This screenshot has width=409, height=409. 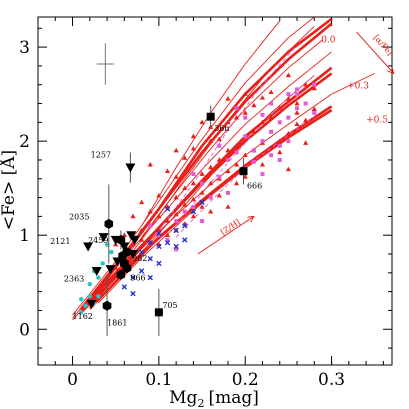 I want to click on cluster-label: 666, so click(x=254, y=185).